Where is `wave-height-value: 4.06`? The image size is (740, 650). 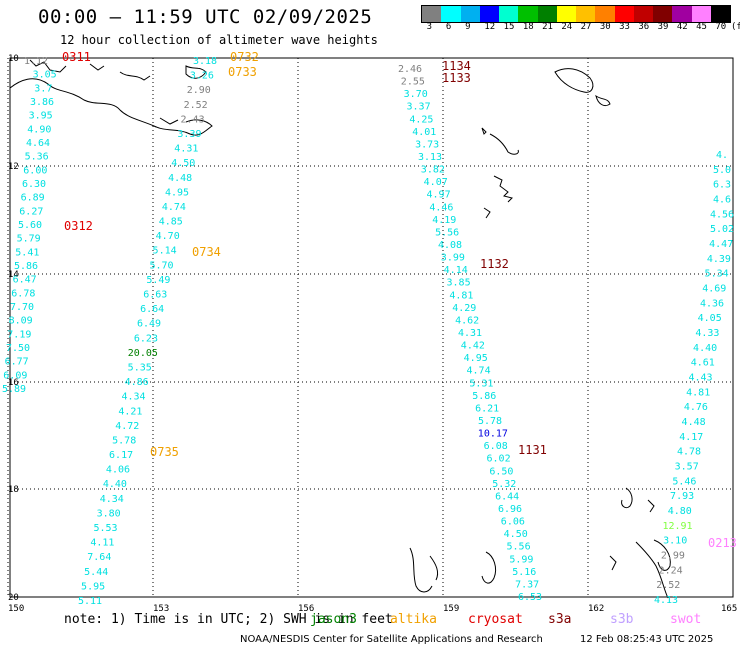 wave-height-value: 4.06 is located at coordinates (118, 470).